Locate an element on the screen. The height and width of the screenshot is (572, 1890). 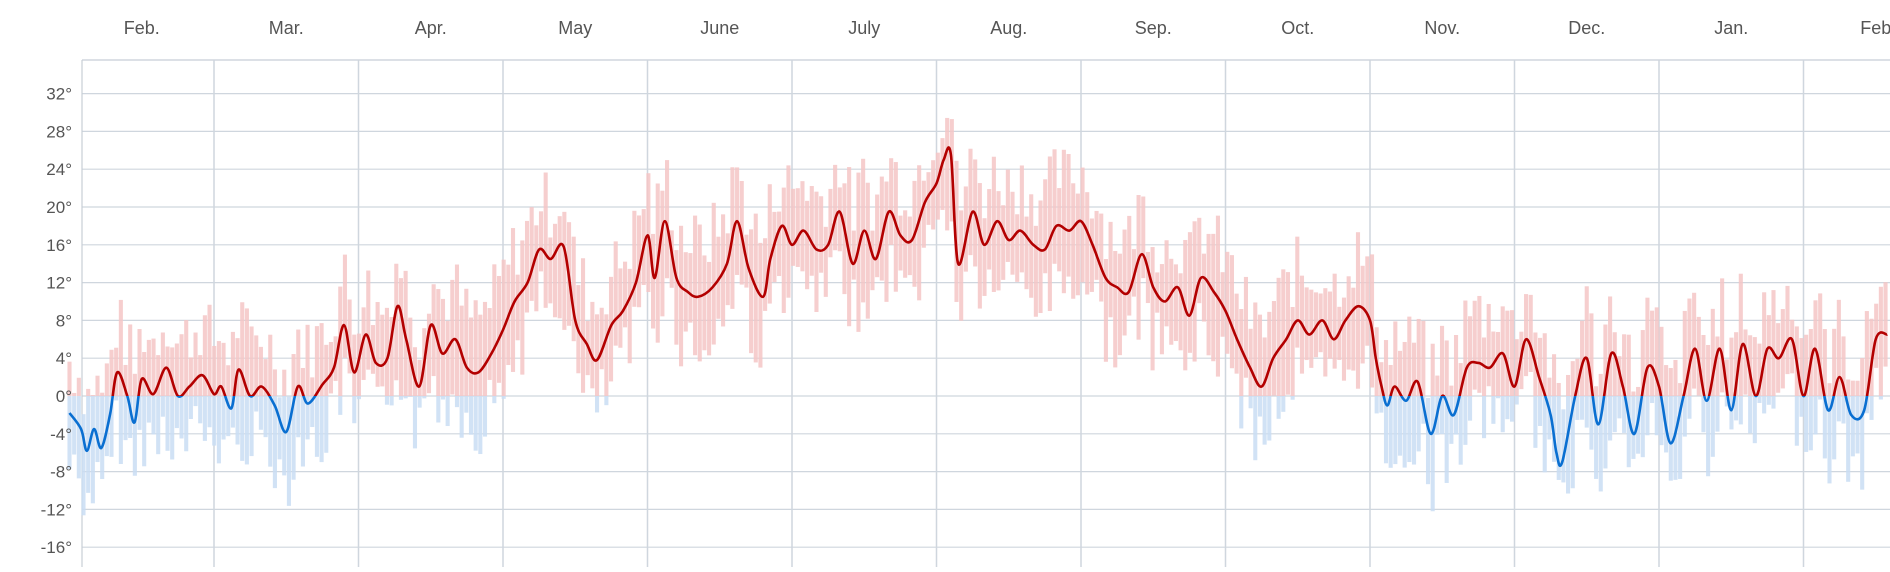
y-axis-ticks: 32° 28° 24° 20° 16° 12° 8° 4° 0° -4° -8° -12° -16° is located at coordinates (56, 321).